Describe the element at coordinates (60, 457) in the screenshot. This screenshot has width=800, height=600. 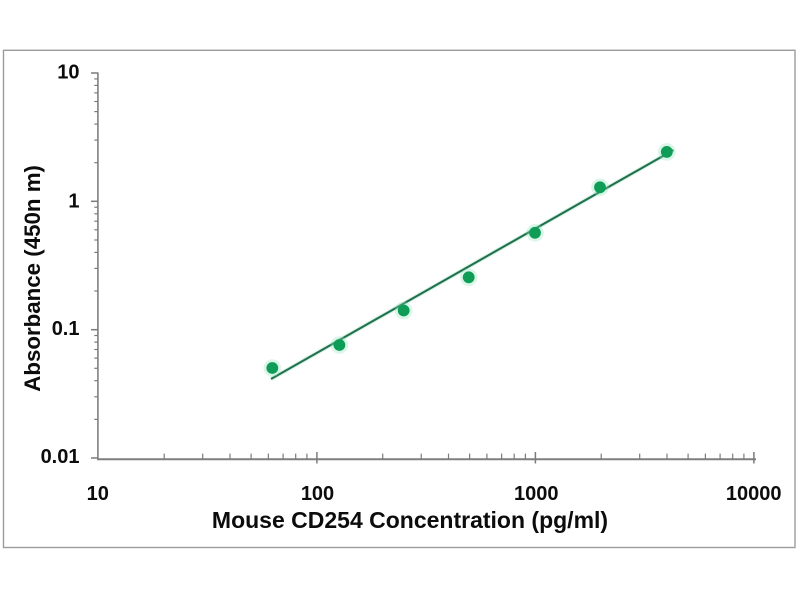
I see `svg-text: 0.01` at that location.